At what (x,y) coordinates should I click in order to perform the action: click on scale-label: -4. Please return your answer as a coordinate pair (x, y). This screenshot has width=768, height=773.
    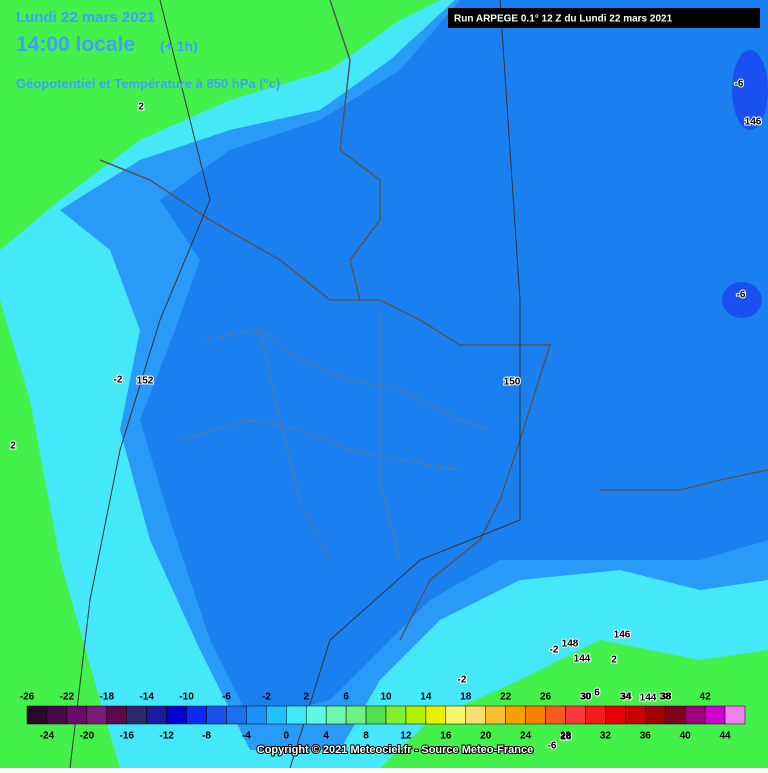
    Looking at the image, I should click on (246, 736).